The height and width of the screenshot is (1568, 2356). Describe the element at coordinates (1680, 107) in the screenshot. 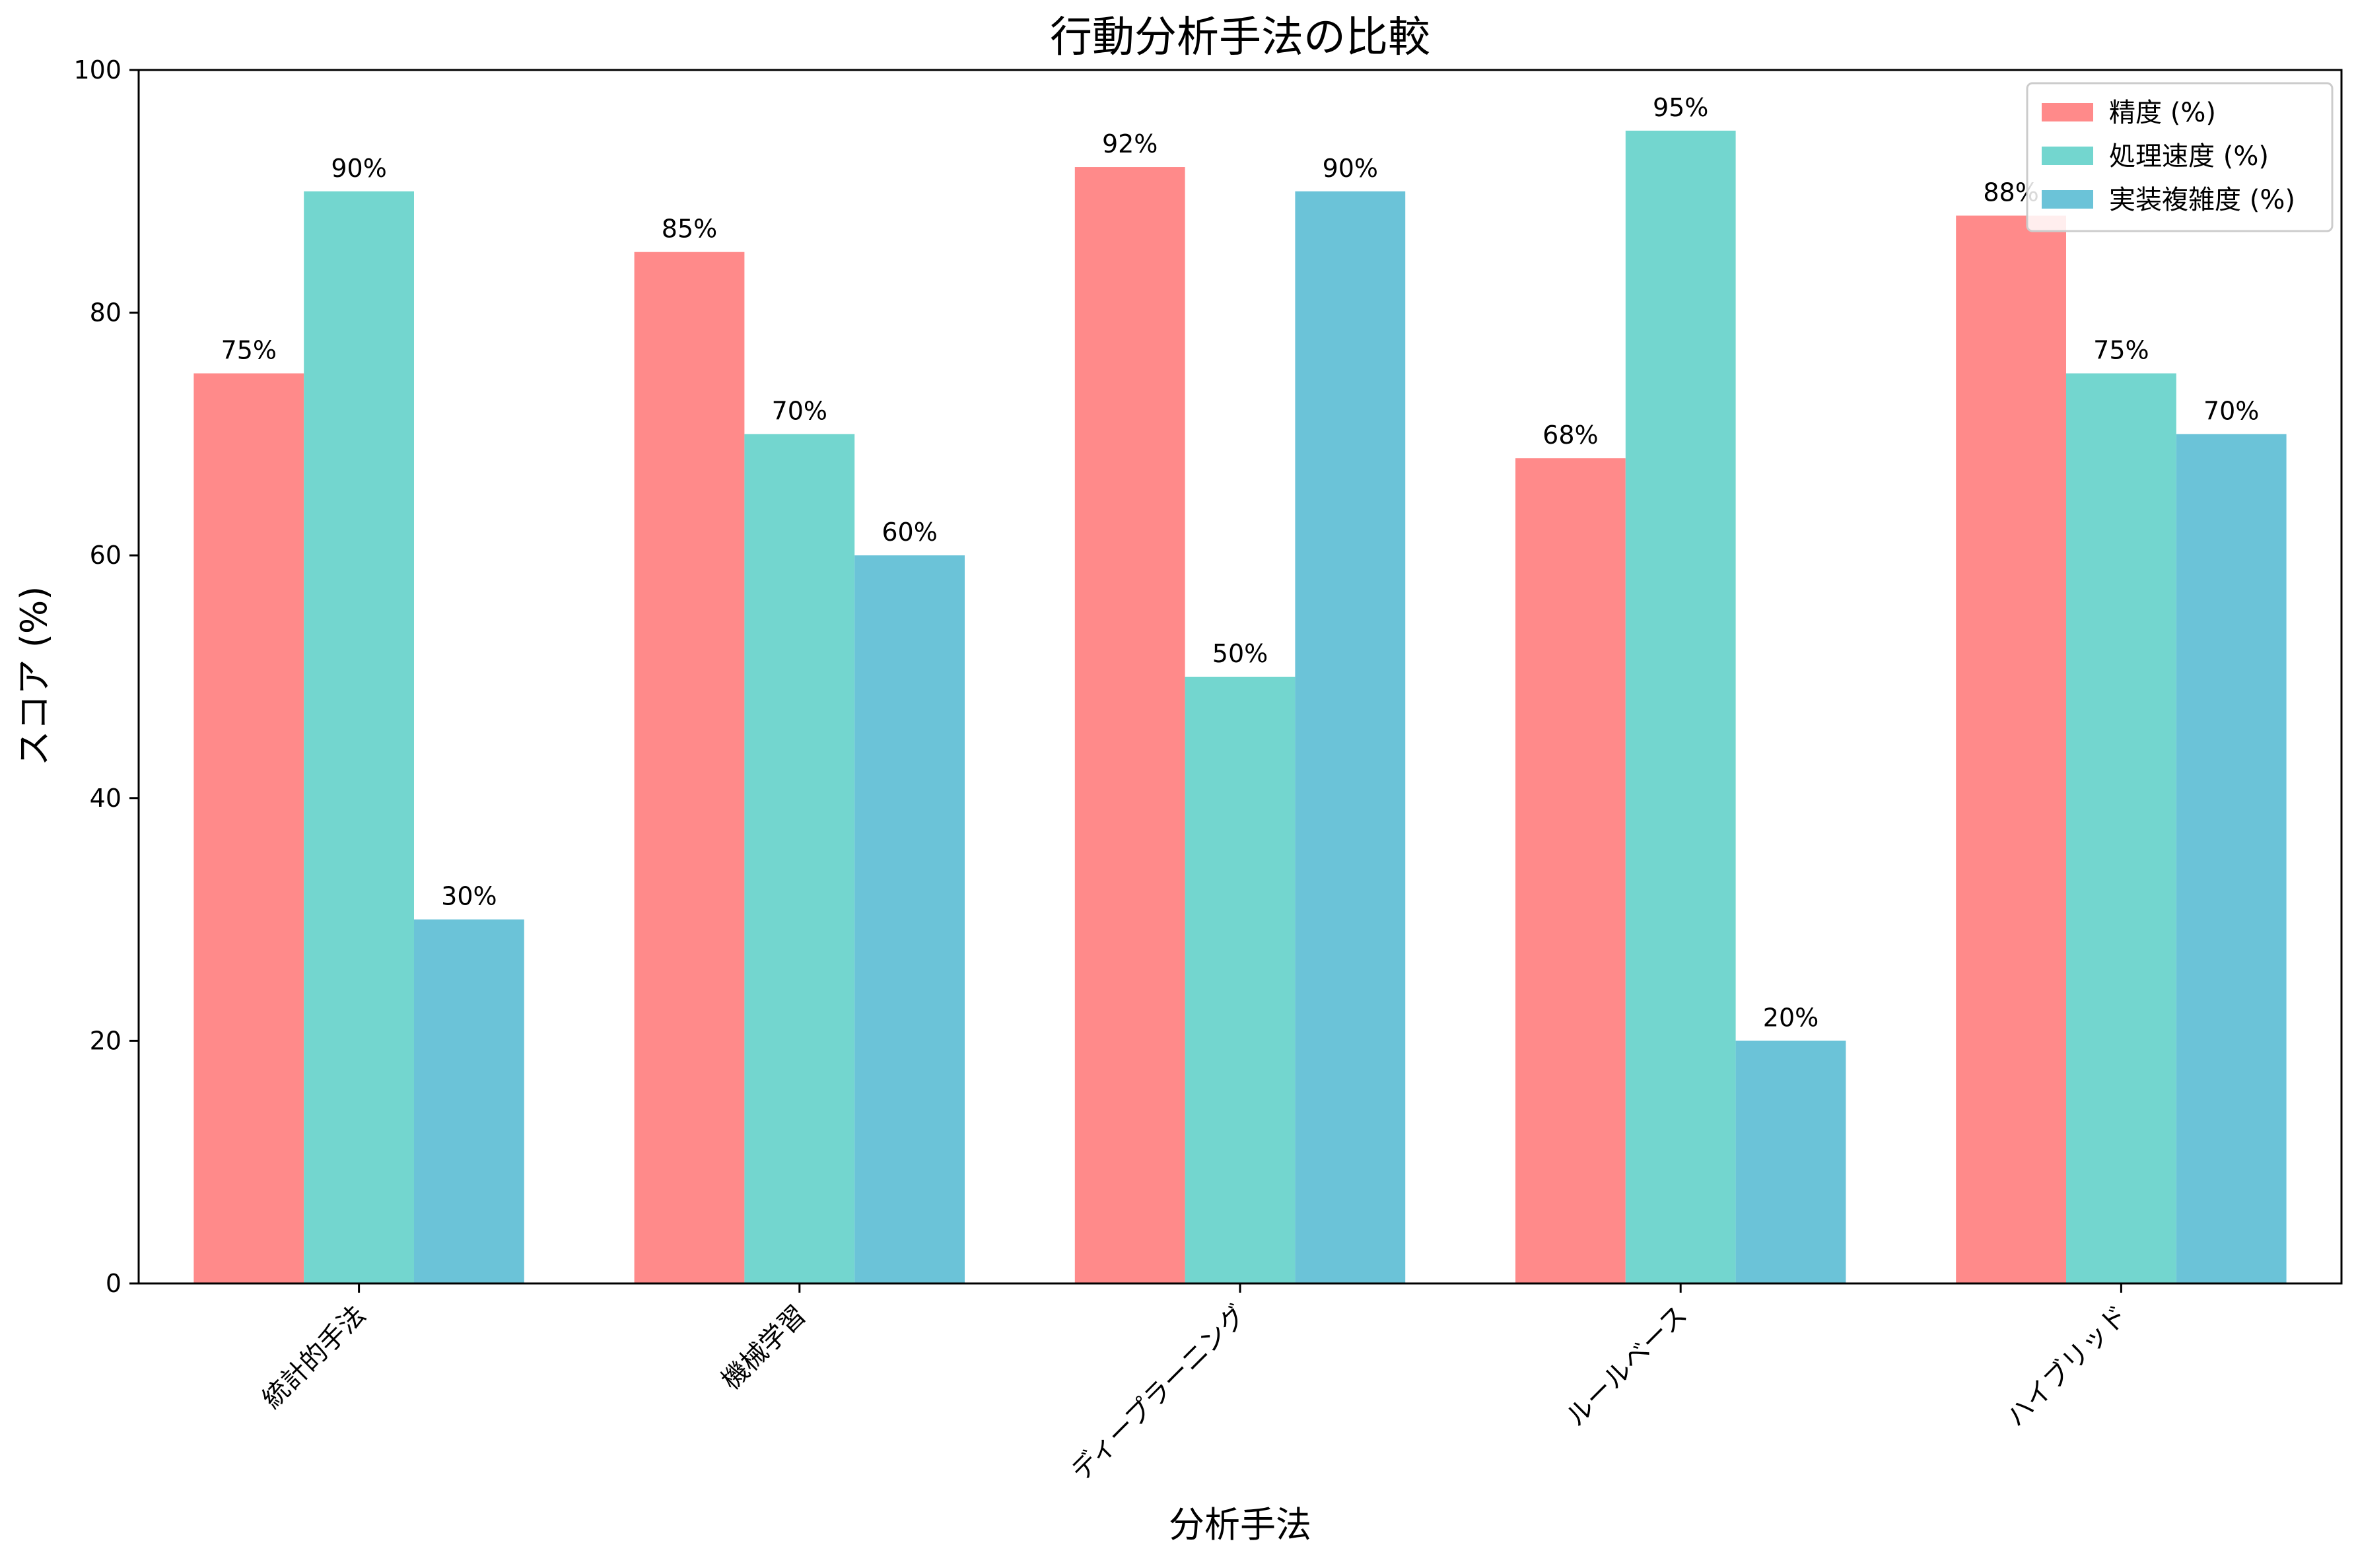

I see `data-label-series2-cat4: 95%` at that location.